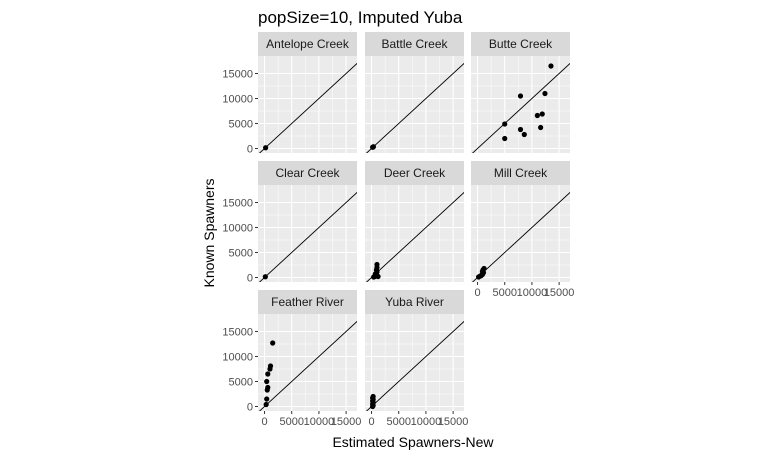 This screenshot has height=457, width=770. I want to click on facet-strip-label: Deer Creek, so click(415, 173).